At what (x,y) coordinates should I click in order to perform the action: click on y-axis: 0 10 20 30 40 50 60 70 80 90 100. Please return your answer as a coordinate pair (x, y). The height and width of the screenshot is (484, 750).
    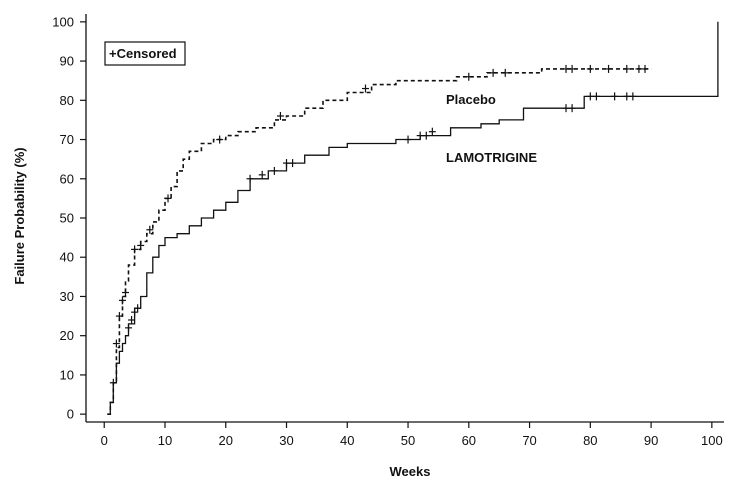
    Looking at the image, I should click on (69, 218).